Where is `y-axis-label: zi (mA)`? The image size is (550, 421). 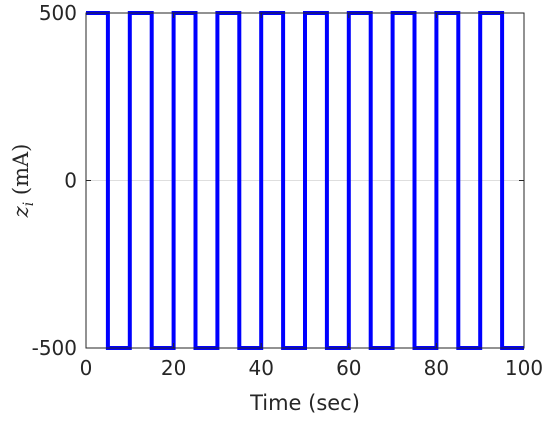 y-axis-label: zi (mA) is located at coordinates (23, 181).